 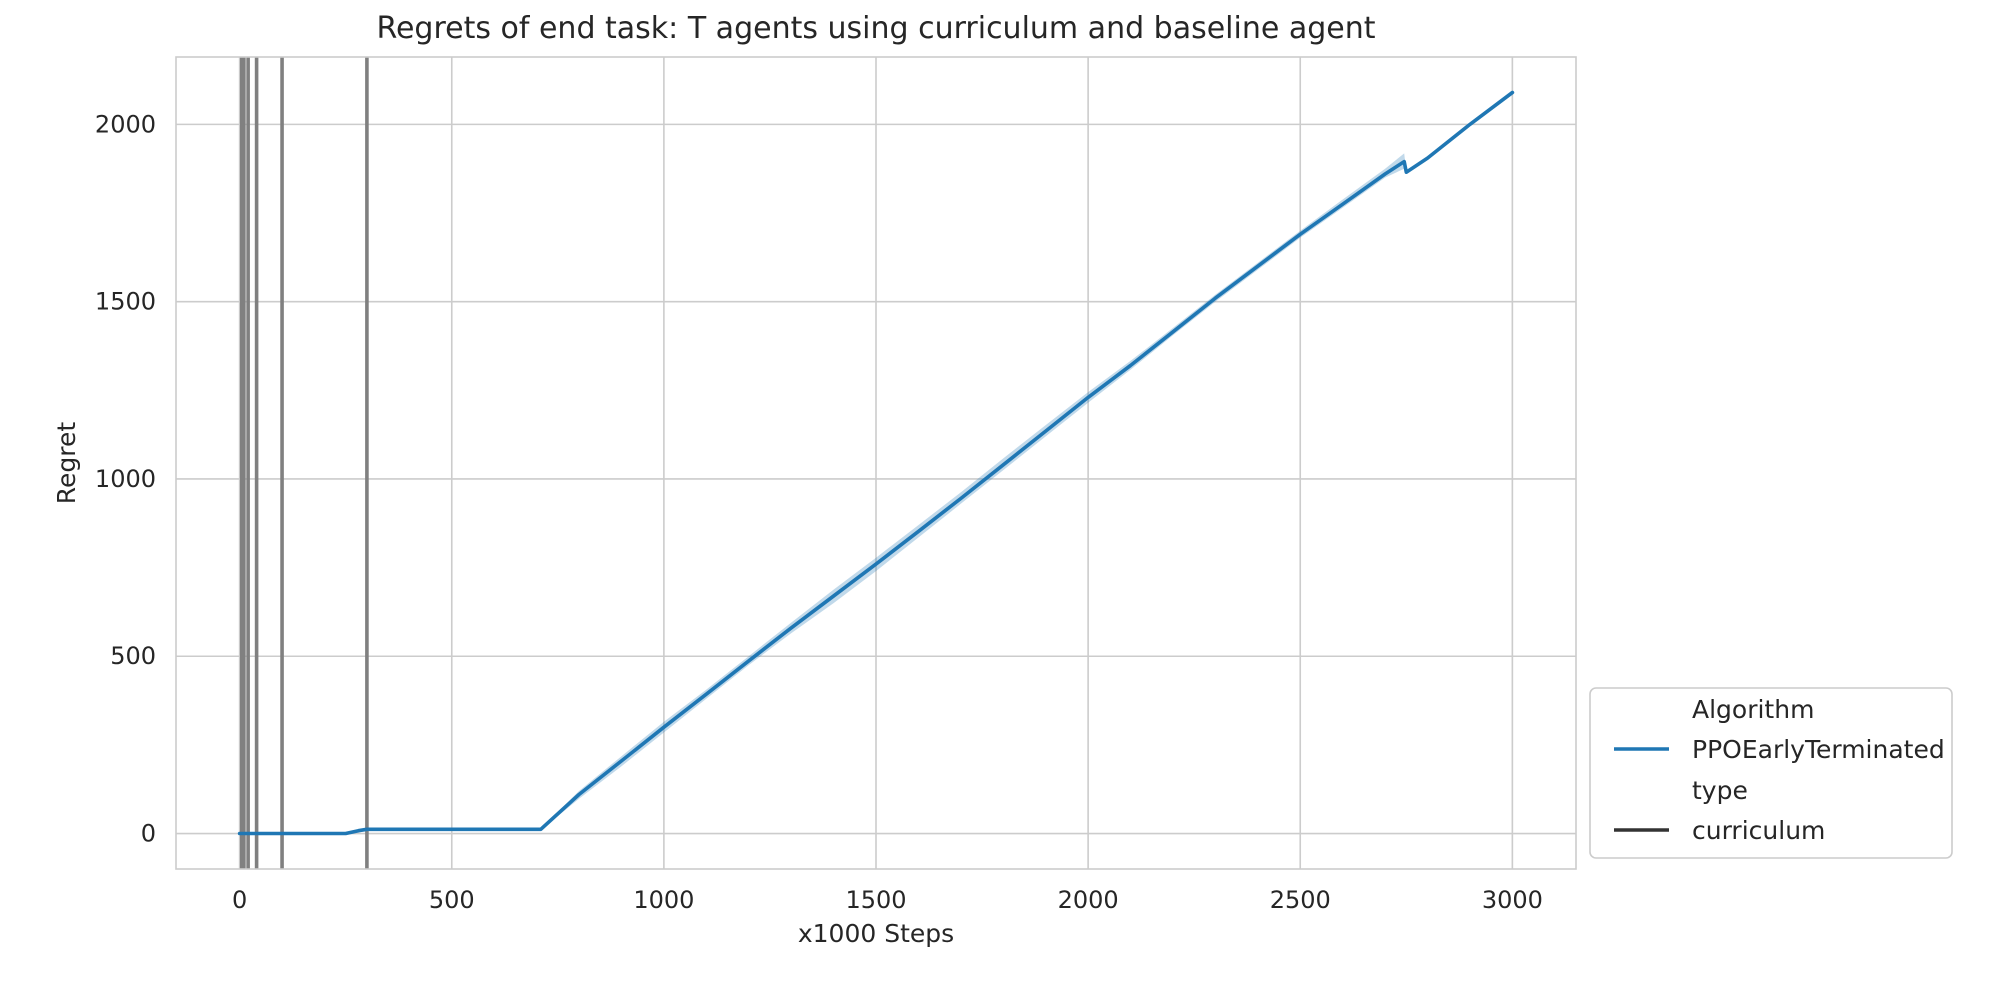 What do you see at coordinates (1088, 900) in the screenshot?
I see `x-tick-label: 2000` at bounding box center [1088, 900].